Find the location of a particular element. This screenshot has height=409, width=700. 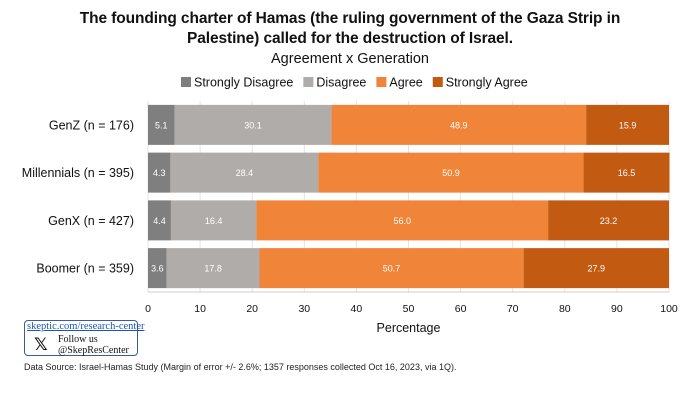

category-label-genz: GenZ (n = 176) is located at coordinates (91, 125).